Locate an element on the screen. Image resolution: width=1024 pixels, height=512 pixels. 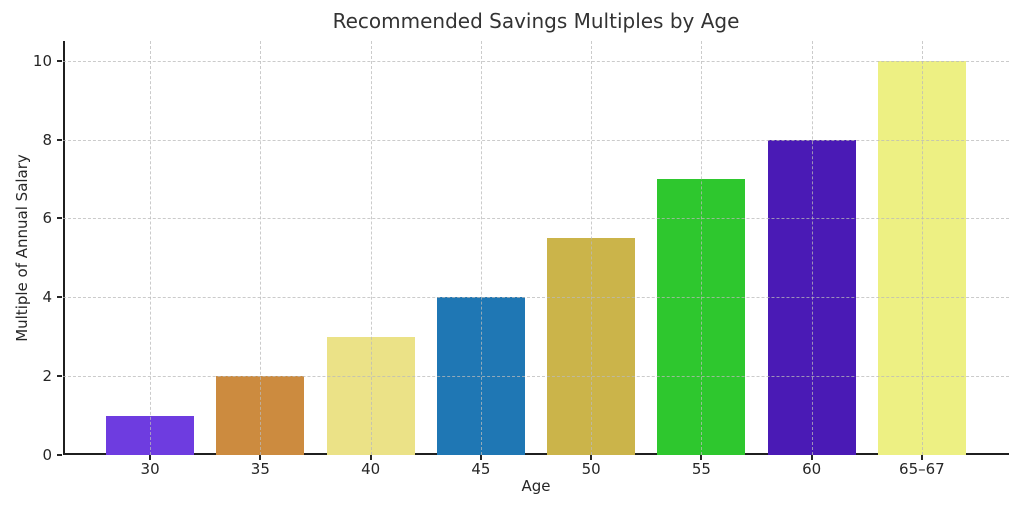
x-tick-label-40: 40 is located at coordinates (371, 469).